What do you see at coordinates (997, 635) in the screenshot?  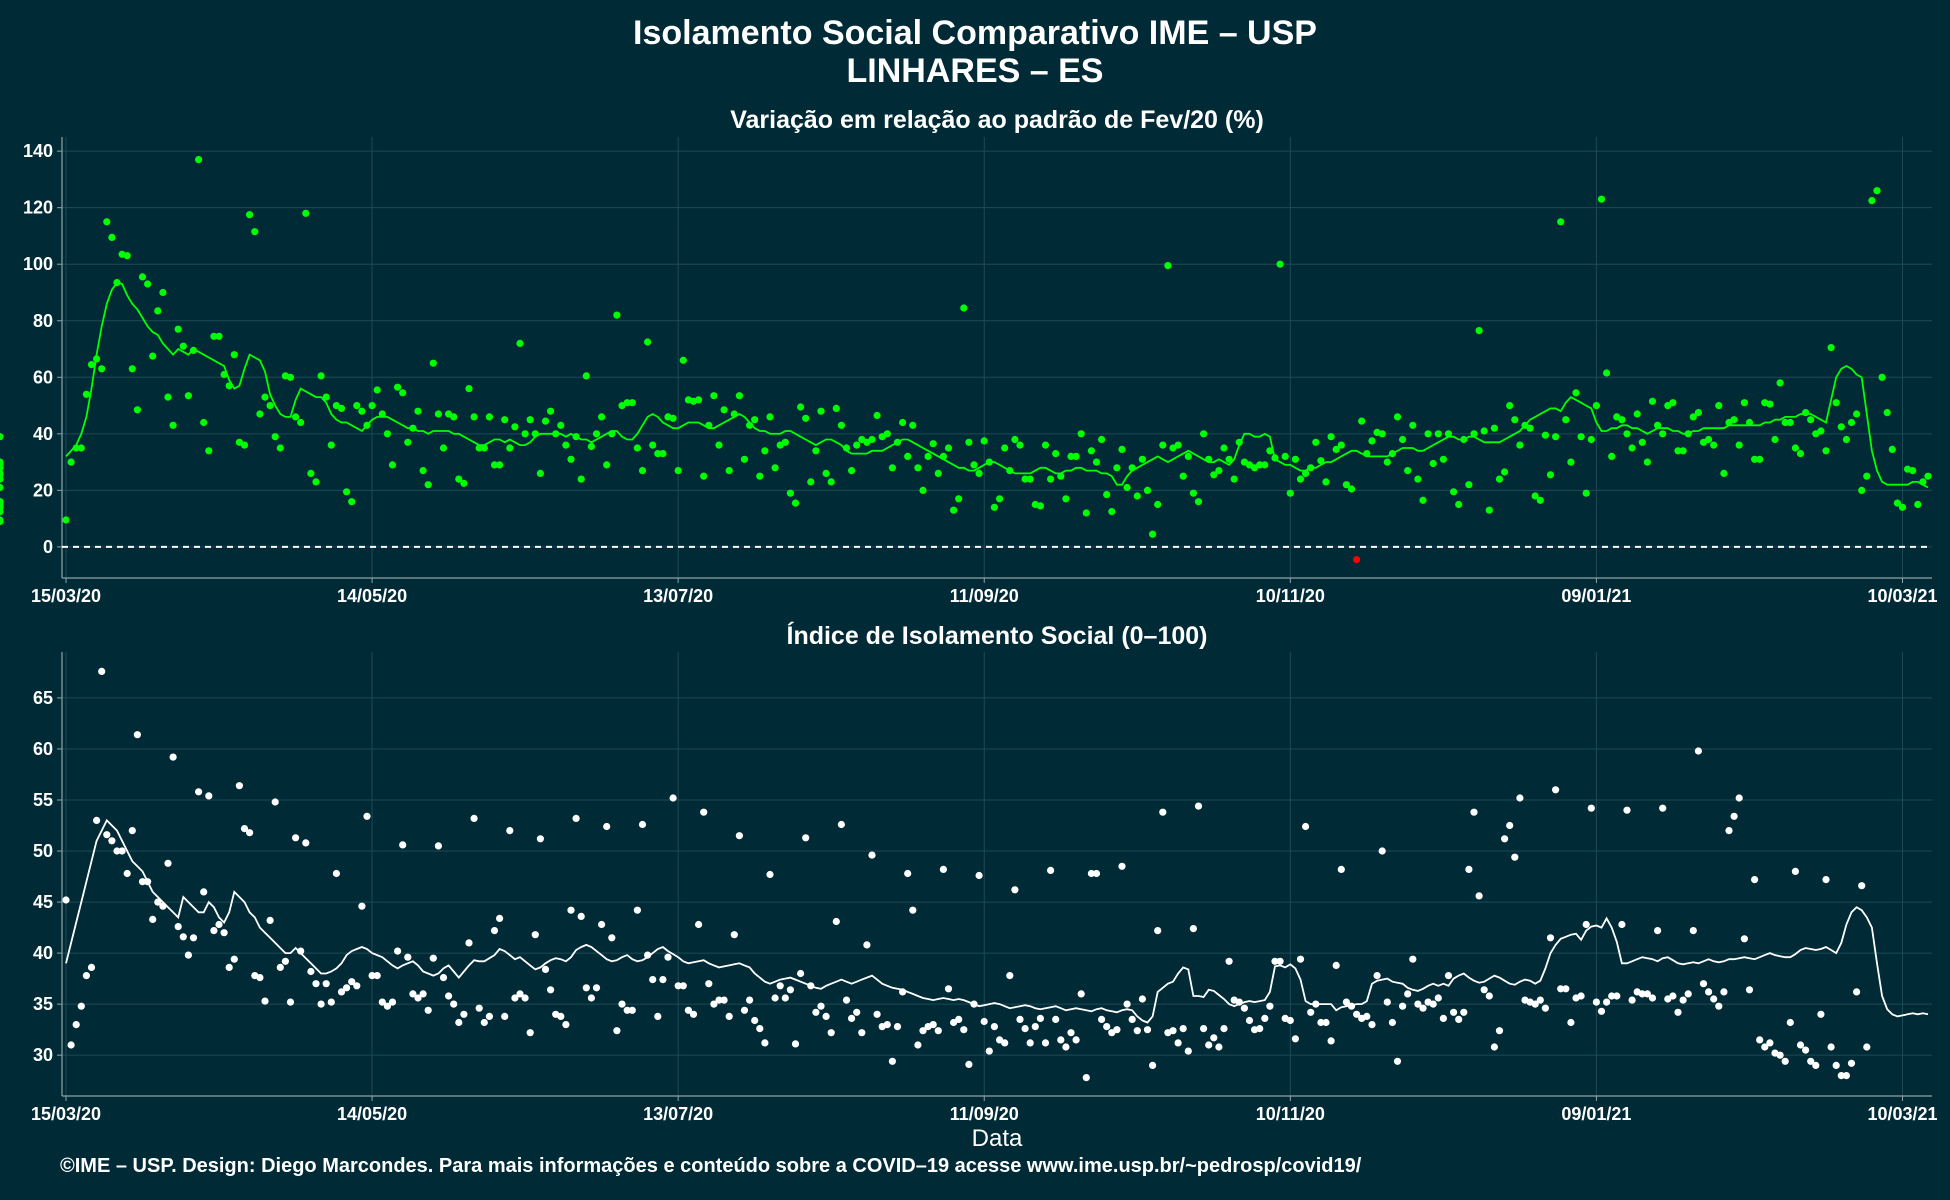 I see `panel-title: Índice de Isolamento Social (0–100)` at bounding box center [997, 635].